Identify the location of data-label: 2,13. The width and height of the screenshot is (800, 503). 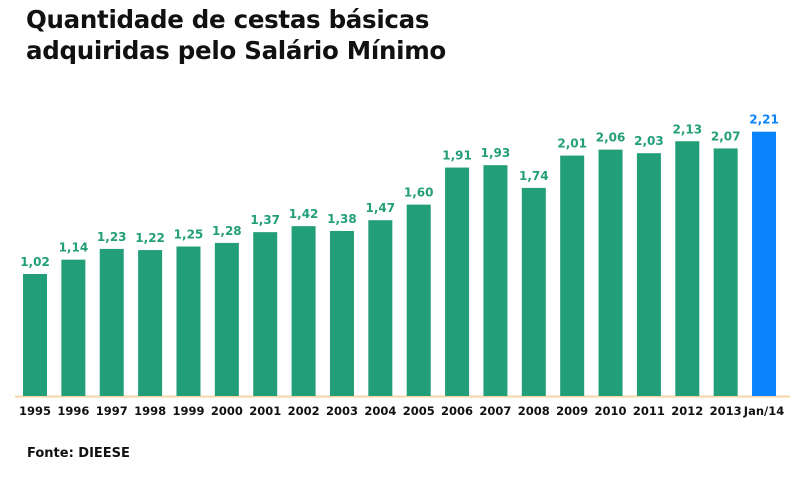
(687, 129).